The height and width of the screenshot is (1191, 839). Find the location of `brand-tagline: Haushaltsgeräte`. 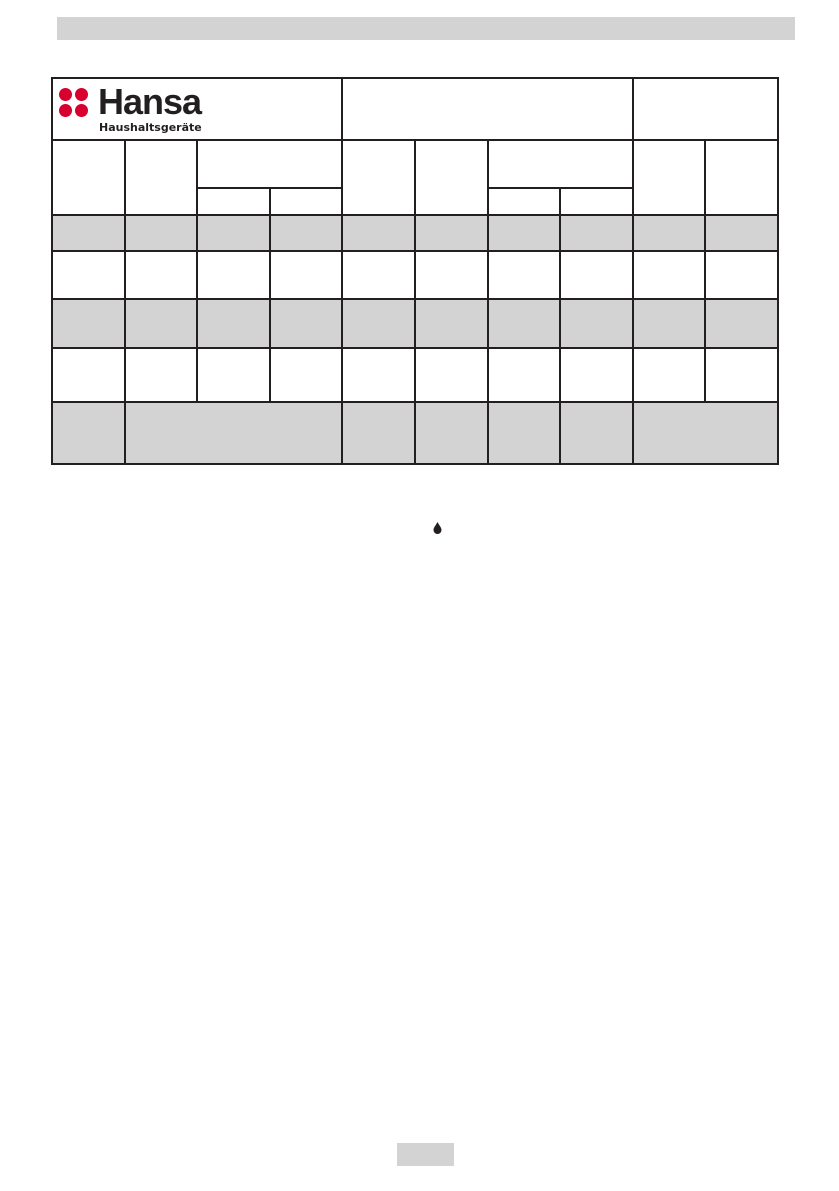

brand-tagline: Haushaltsgeräte is located at coordinates (150, 127).